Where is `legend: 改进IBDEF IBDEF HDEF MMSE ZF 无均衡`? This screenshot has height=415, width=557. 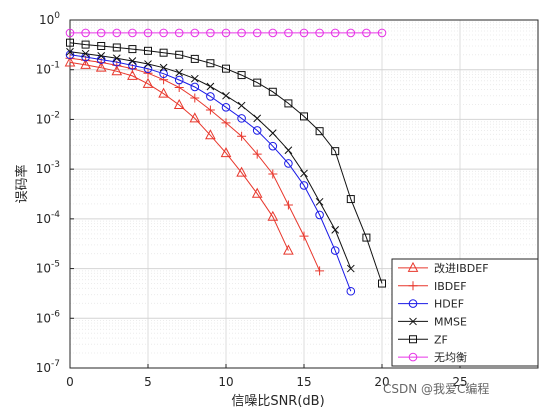 legend: 改进IBDEF IBDEF HDEF MMSE ZF 无均衡 is located at coordinates (465, 312).